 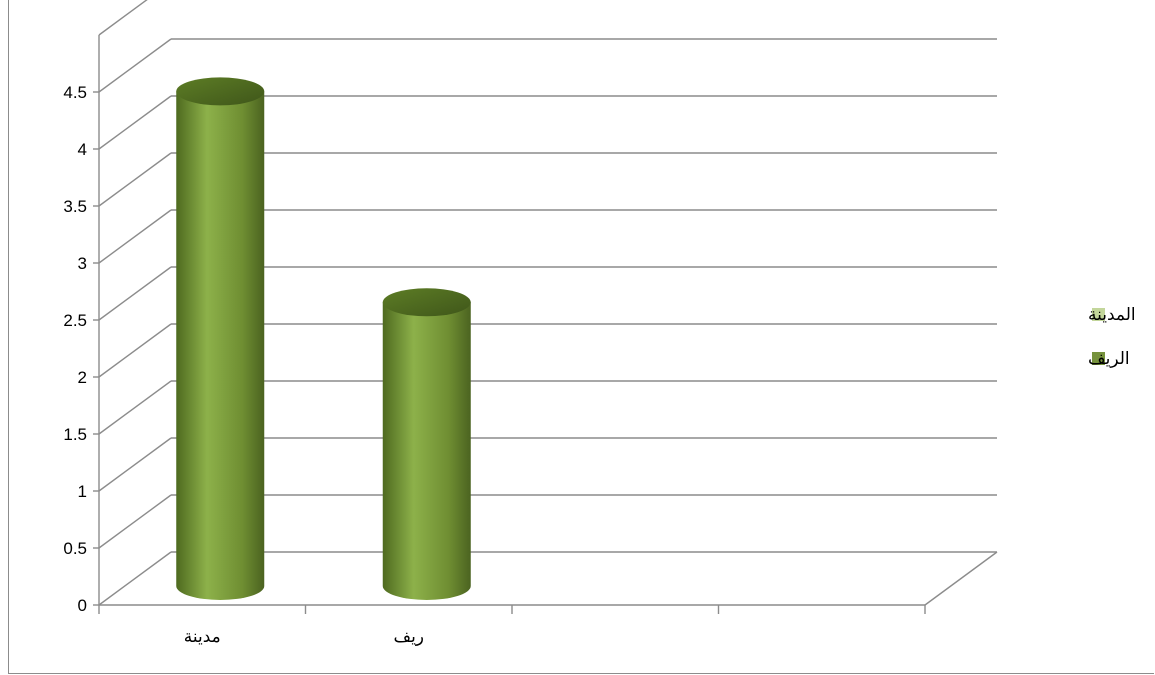 I want to click on y-tick-label: 2, so click(x=82, y=377).